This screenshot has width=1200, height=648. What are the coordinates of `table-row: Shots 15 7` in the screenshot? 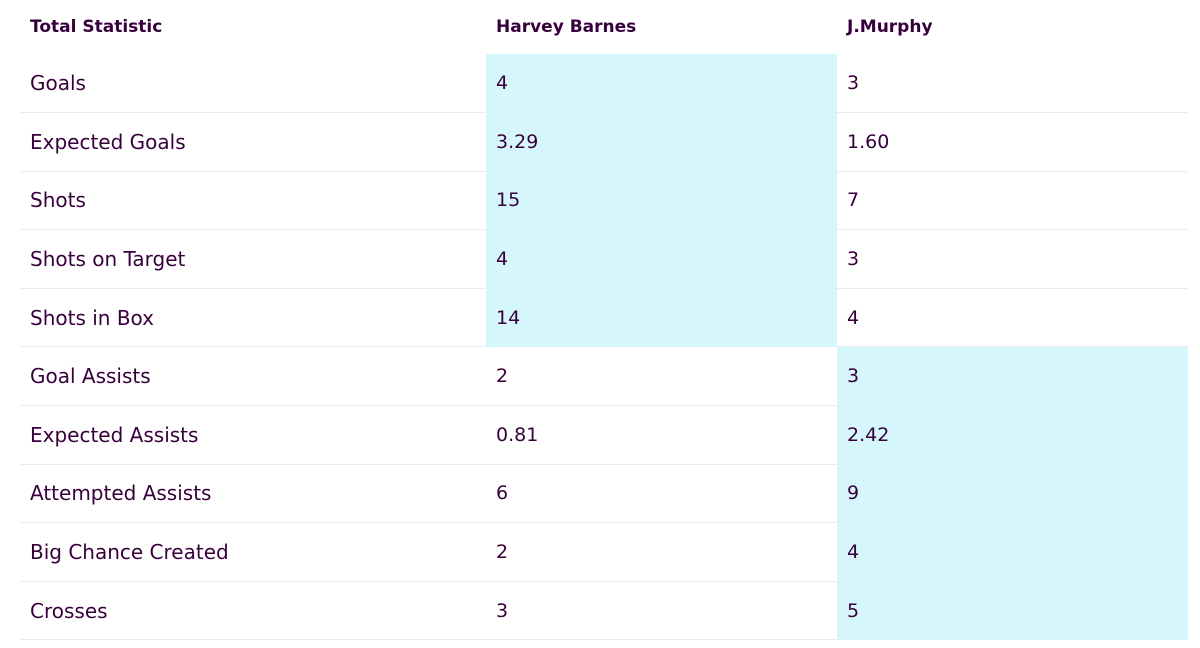 It's located at (604, 201).